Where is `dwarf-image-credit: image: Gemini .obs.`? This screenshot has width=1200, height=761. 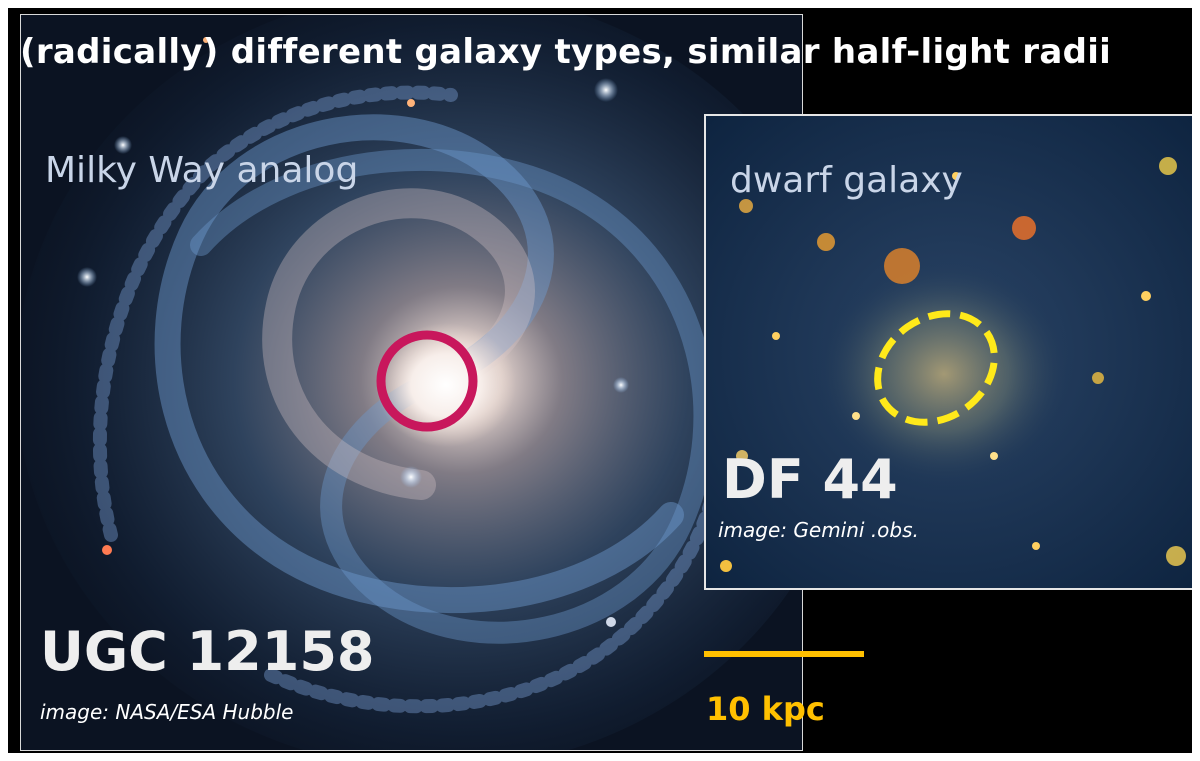
dwarf-image-credit: image: Gemini .obs. is located at coordinates (818, 530).